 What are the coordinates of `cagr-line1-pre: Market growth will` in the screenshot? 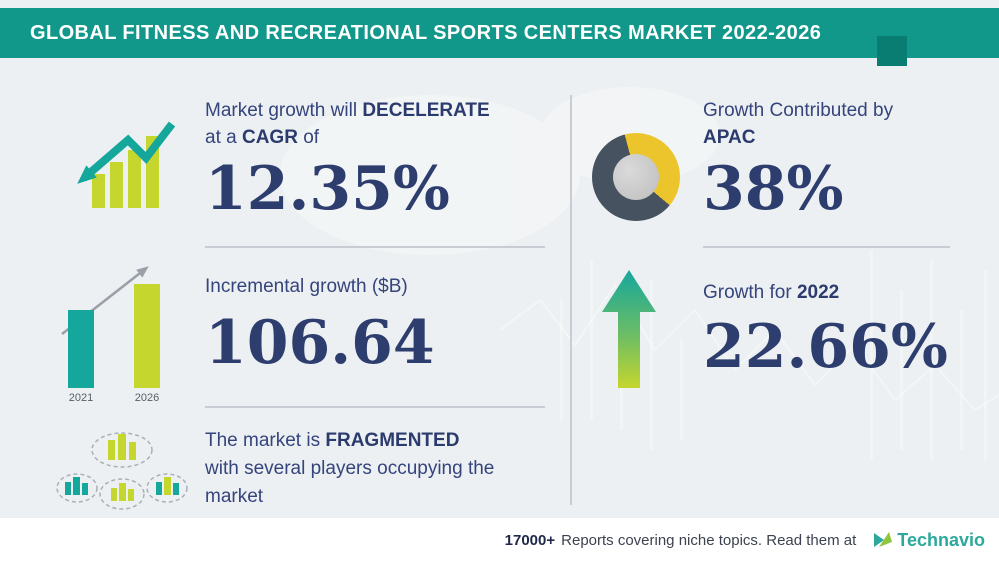 It's located at (284, 110).